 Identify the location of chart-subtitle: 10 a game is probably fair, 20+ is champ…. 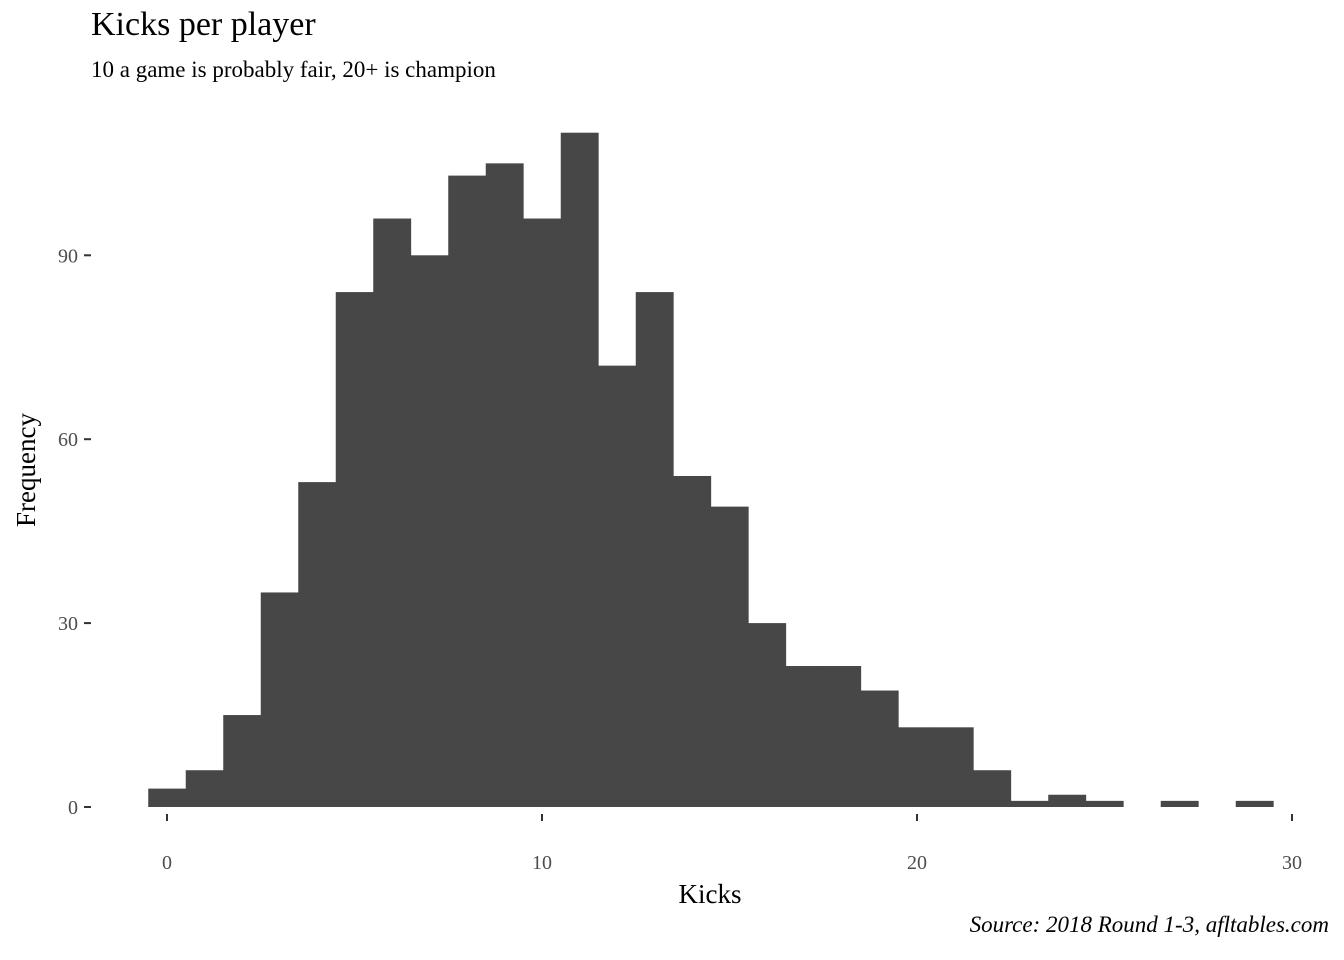
(293, 69).